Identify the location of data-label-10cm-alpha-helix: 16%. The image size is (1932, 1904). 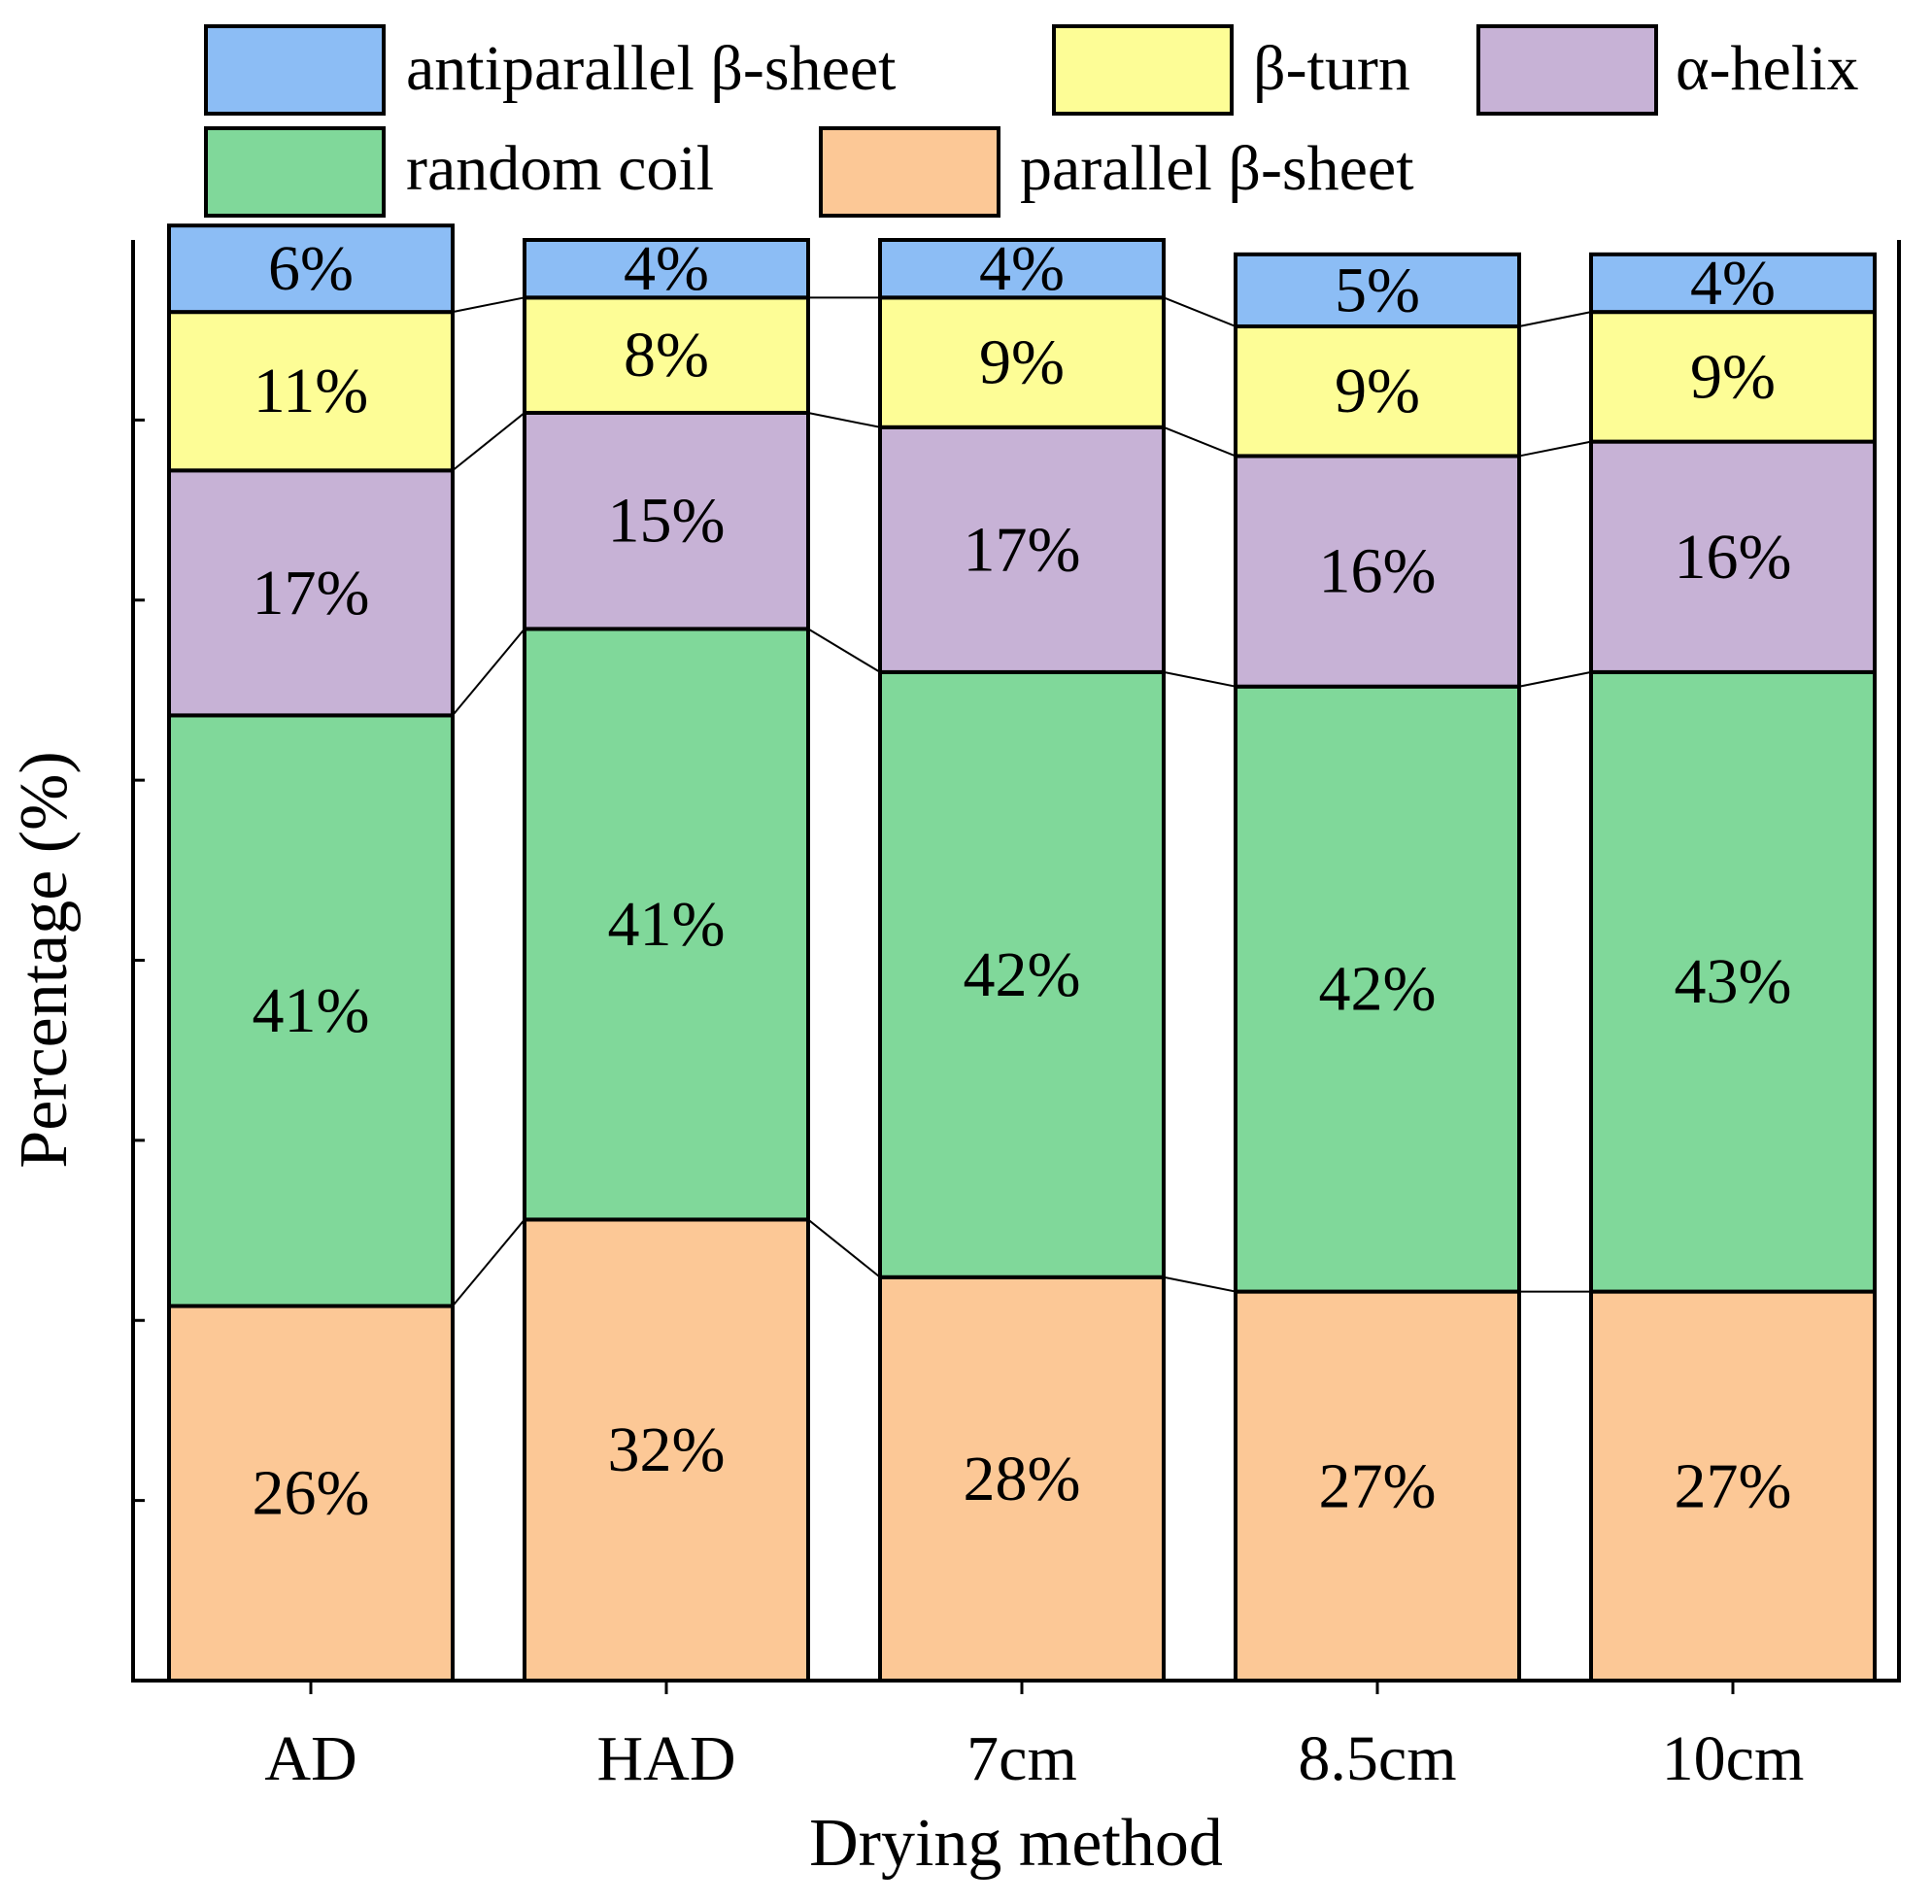
(1733, 557).